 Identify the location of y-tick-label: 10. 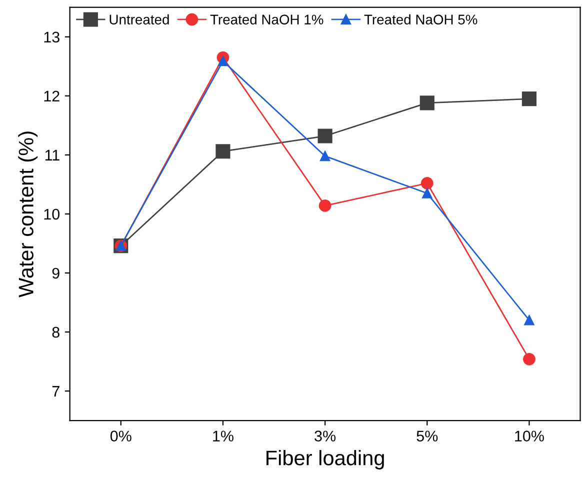
(52, 214).